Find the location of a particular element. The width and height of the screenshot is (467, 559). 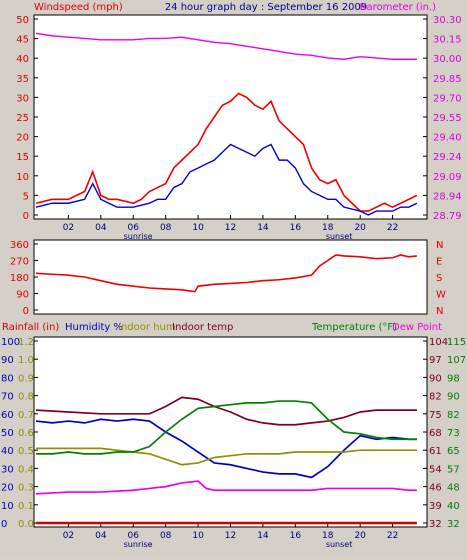

rainfall-tick-label: 0.8 is located at coordinates (26, 397).